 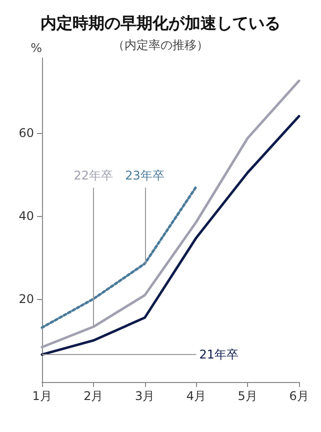 I want to click on y-axis-title: %, so click(x=36, y=48).